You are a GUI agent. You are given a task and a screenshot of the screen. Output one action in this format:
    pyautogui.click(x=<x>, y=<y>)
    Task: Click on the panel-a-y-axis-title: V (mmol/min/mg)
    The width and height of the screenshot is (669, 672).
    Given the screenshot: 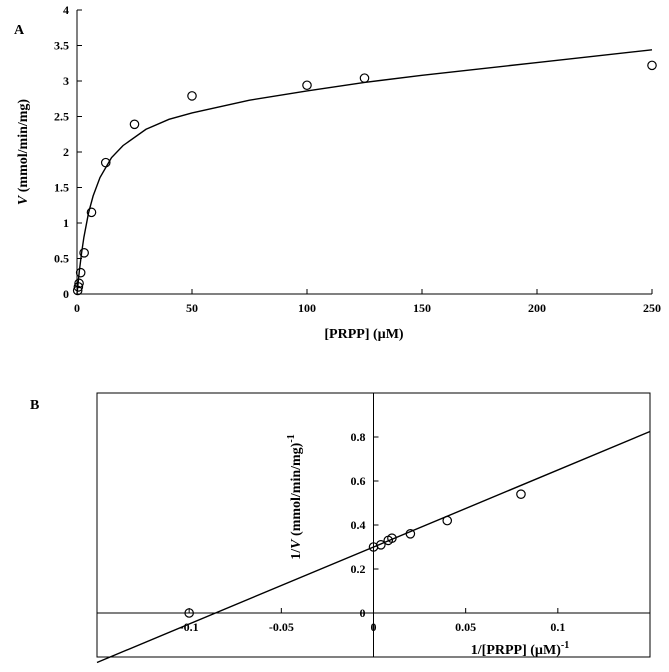 What is the action you would take?
    pyautogui.click(x=23, y=152)
    